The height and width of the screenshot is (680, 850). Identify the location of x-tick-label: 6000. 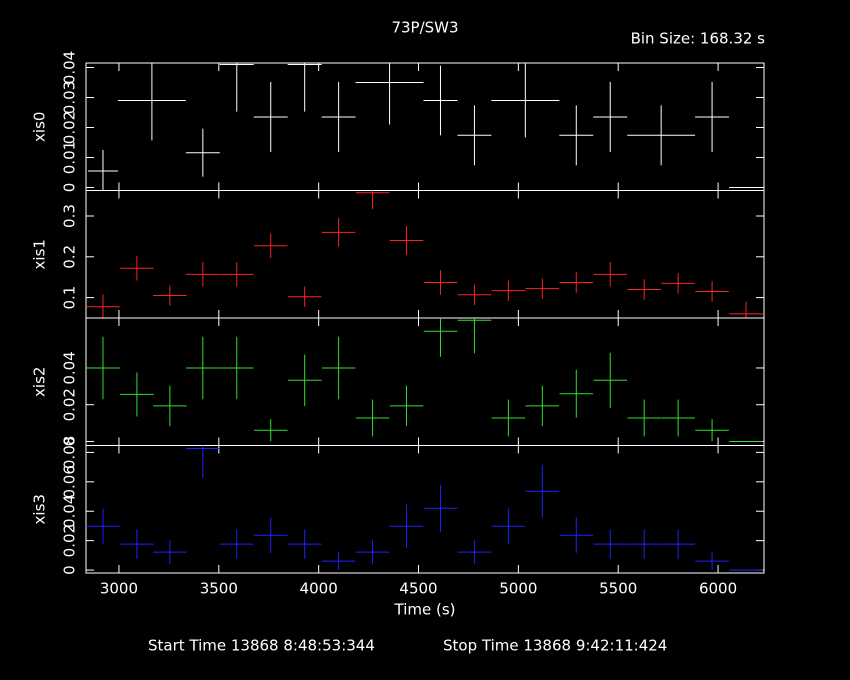
(718, 589).